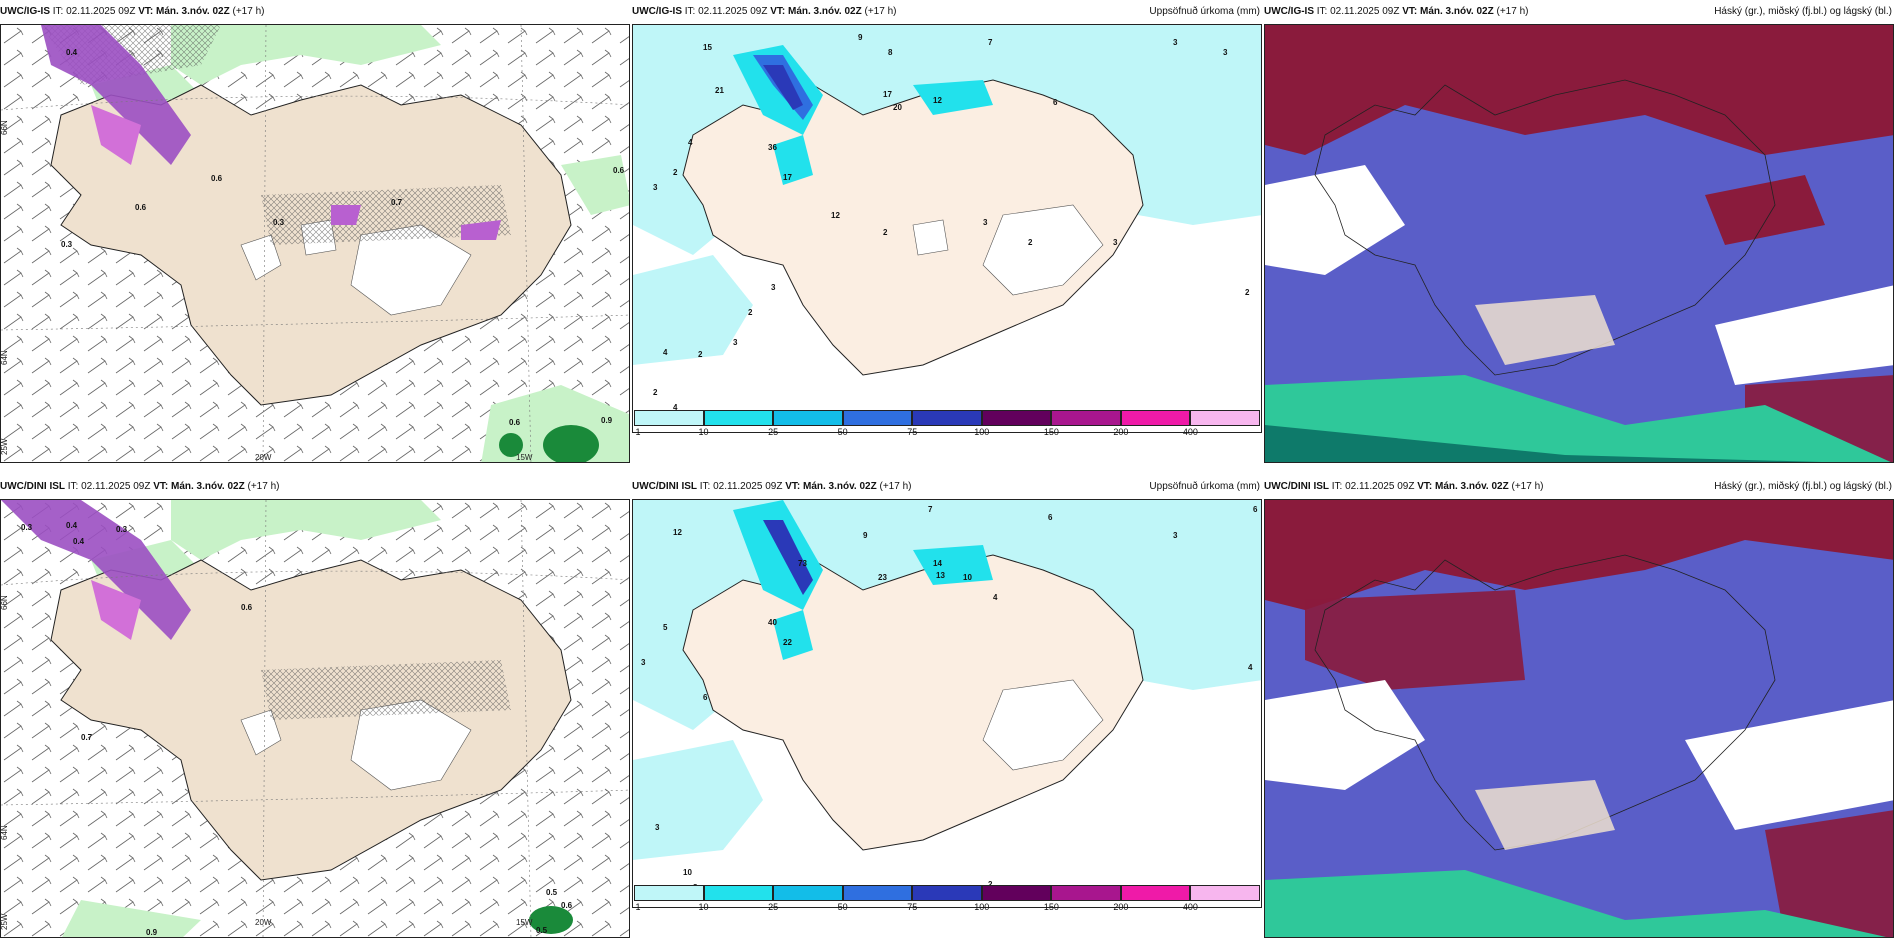  Describe the element at coordinates (937, 563) in the screenshot. I see `precip-label: 14` at that location.